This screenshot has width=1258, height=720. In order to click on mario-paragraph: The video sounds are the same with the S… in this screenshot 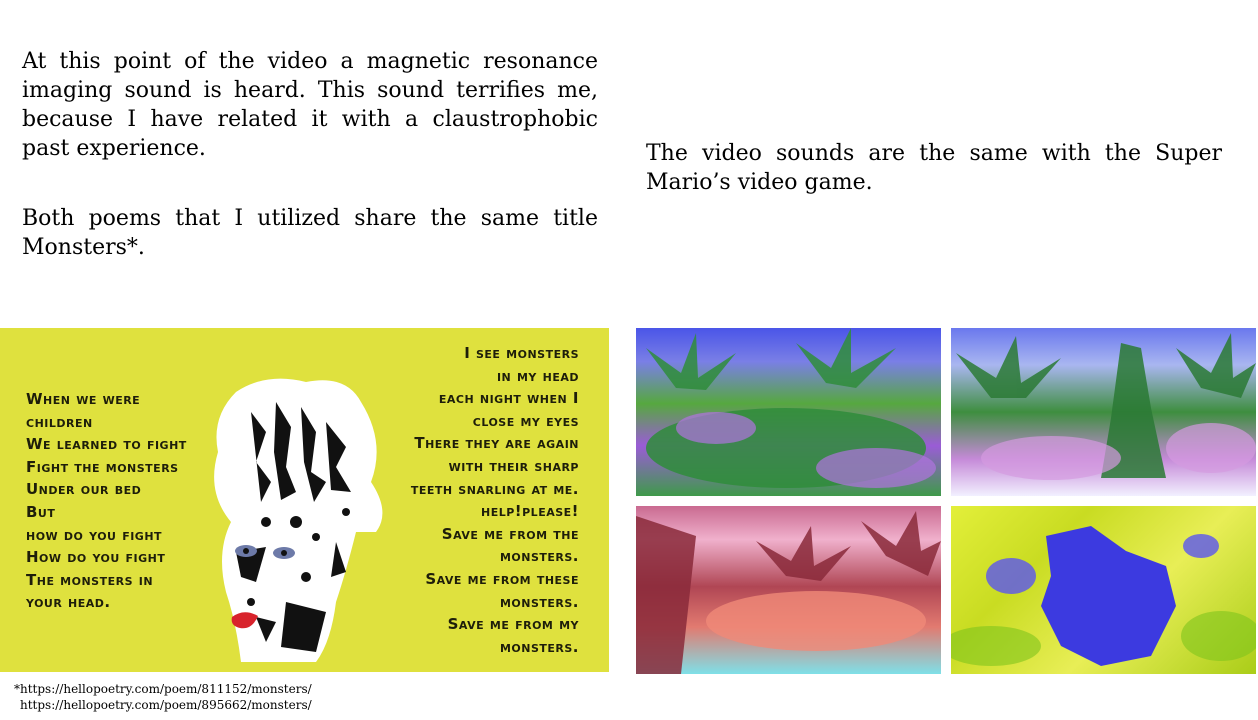, I will do `click(934, 168)`.